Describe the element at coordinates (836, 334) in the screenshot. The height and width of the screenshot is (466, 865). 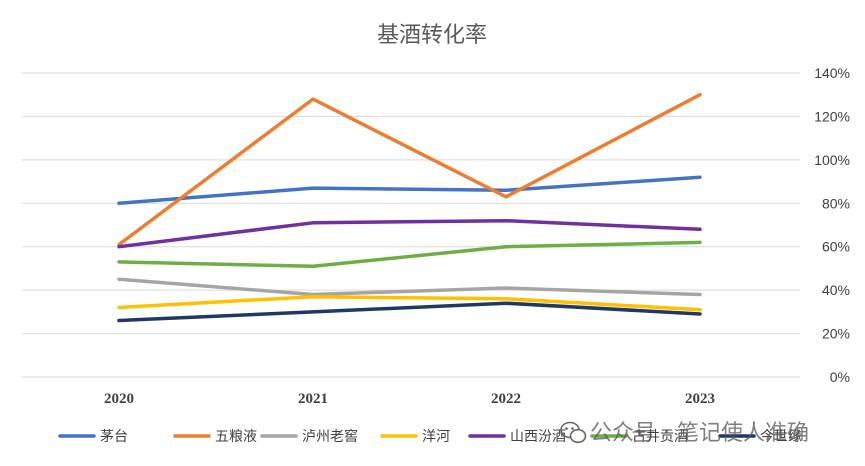
I see `y-tick-label: 20%` at that location.